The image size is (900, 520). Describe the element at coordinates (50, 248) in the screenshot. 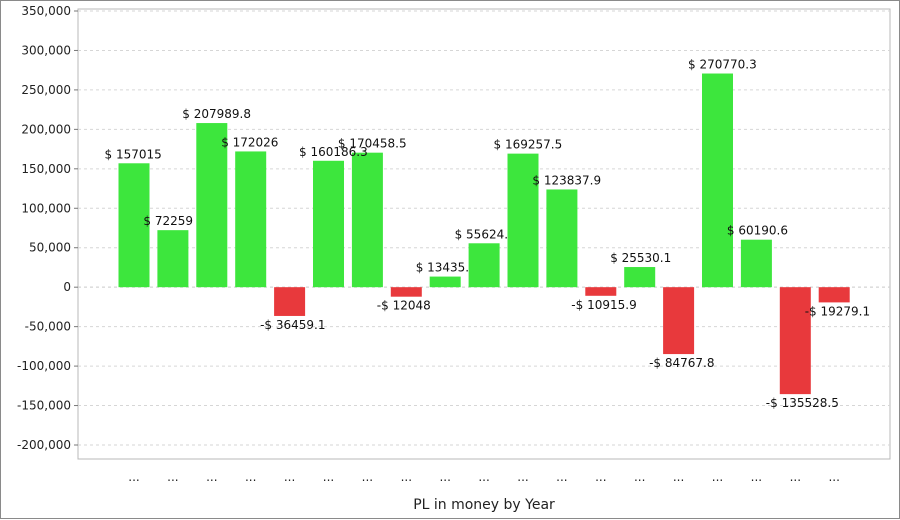

I see `y-tick-label: 50,000` at that location.